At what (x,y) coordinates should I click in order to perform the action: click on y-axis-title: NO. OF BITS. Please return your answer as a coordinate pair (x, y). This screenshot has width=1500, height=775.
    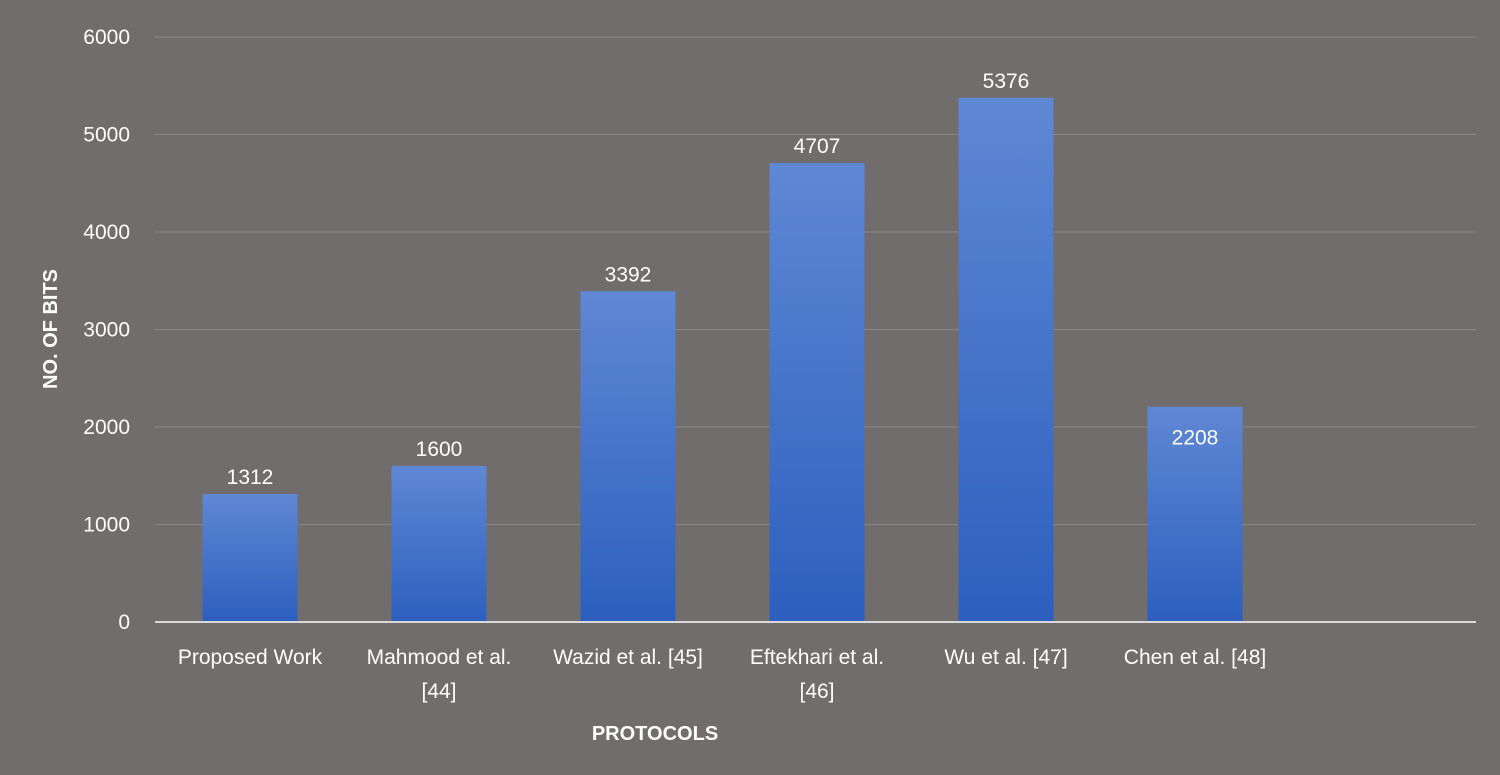
    Looking at the image, I should click on (51, 329).